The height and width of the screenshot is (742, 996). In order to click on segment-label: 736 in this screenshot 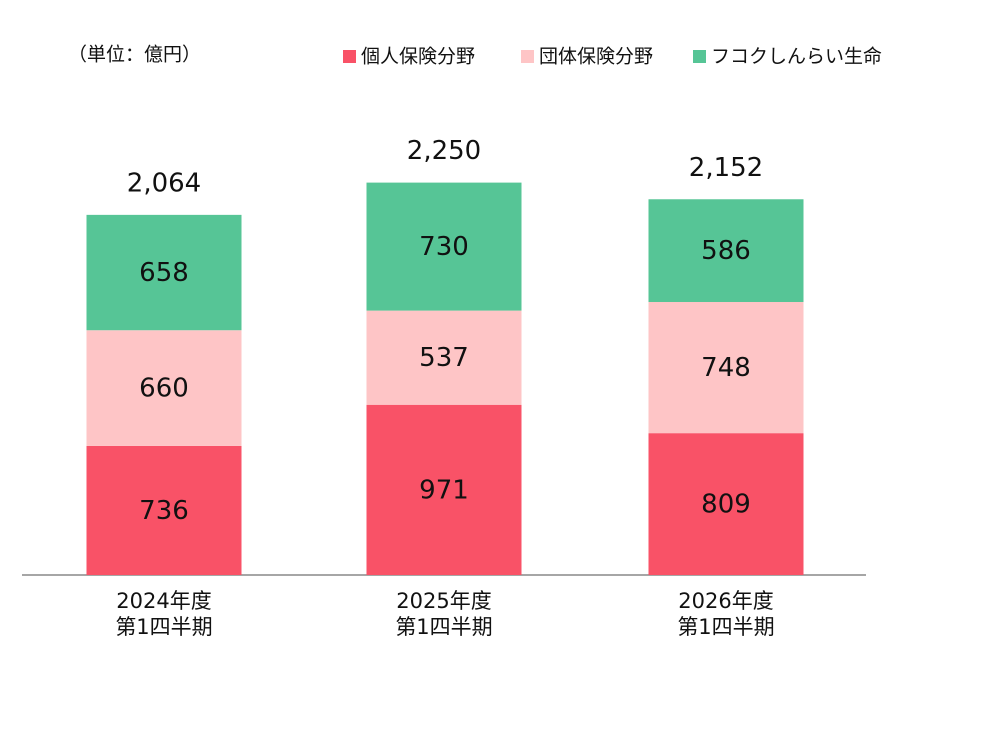, I will do `click(164, 511)`.